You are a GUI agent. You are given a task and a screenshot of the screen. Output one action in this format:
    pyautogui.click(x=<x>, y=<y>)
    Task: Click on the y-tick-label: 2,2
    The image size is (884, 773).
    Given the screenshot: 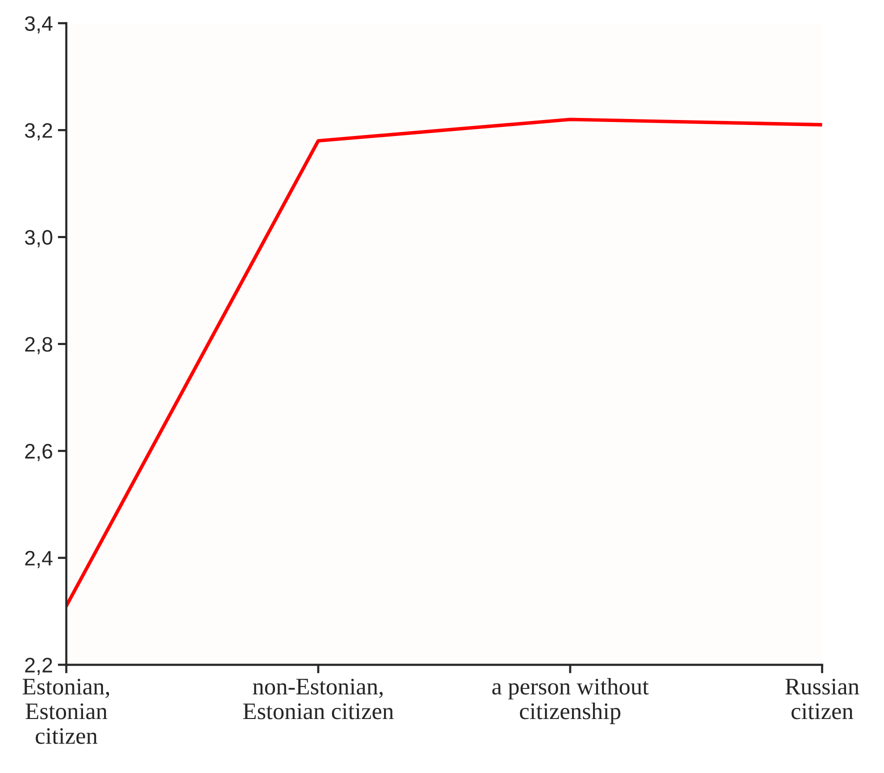 What is the action you would take?
    pyautogui.click(x=38, y=666)
    